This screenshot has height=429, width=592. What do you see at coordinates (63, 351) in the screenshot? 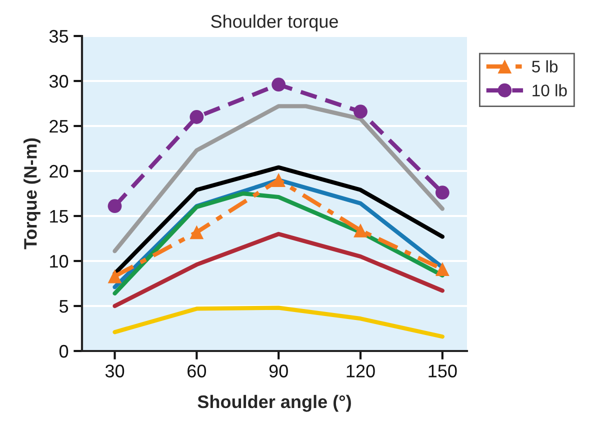
I see `y-tick-label: 0` at bounding box center [63, 351].